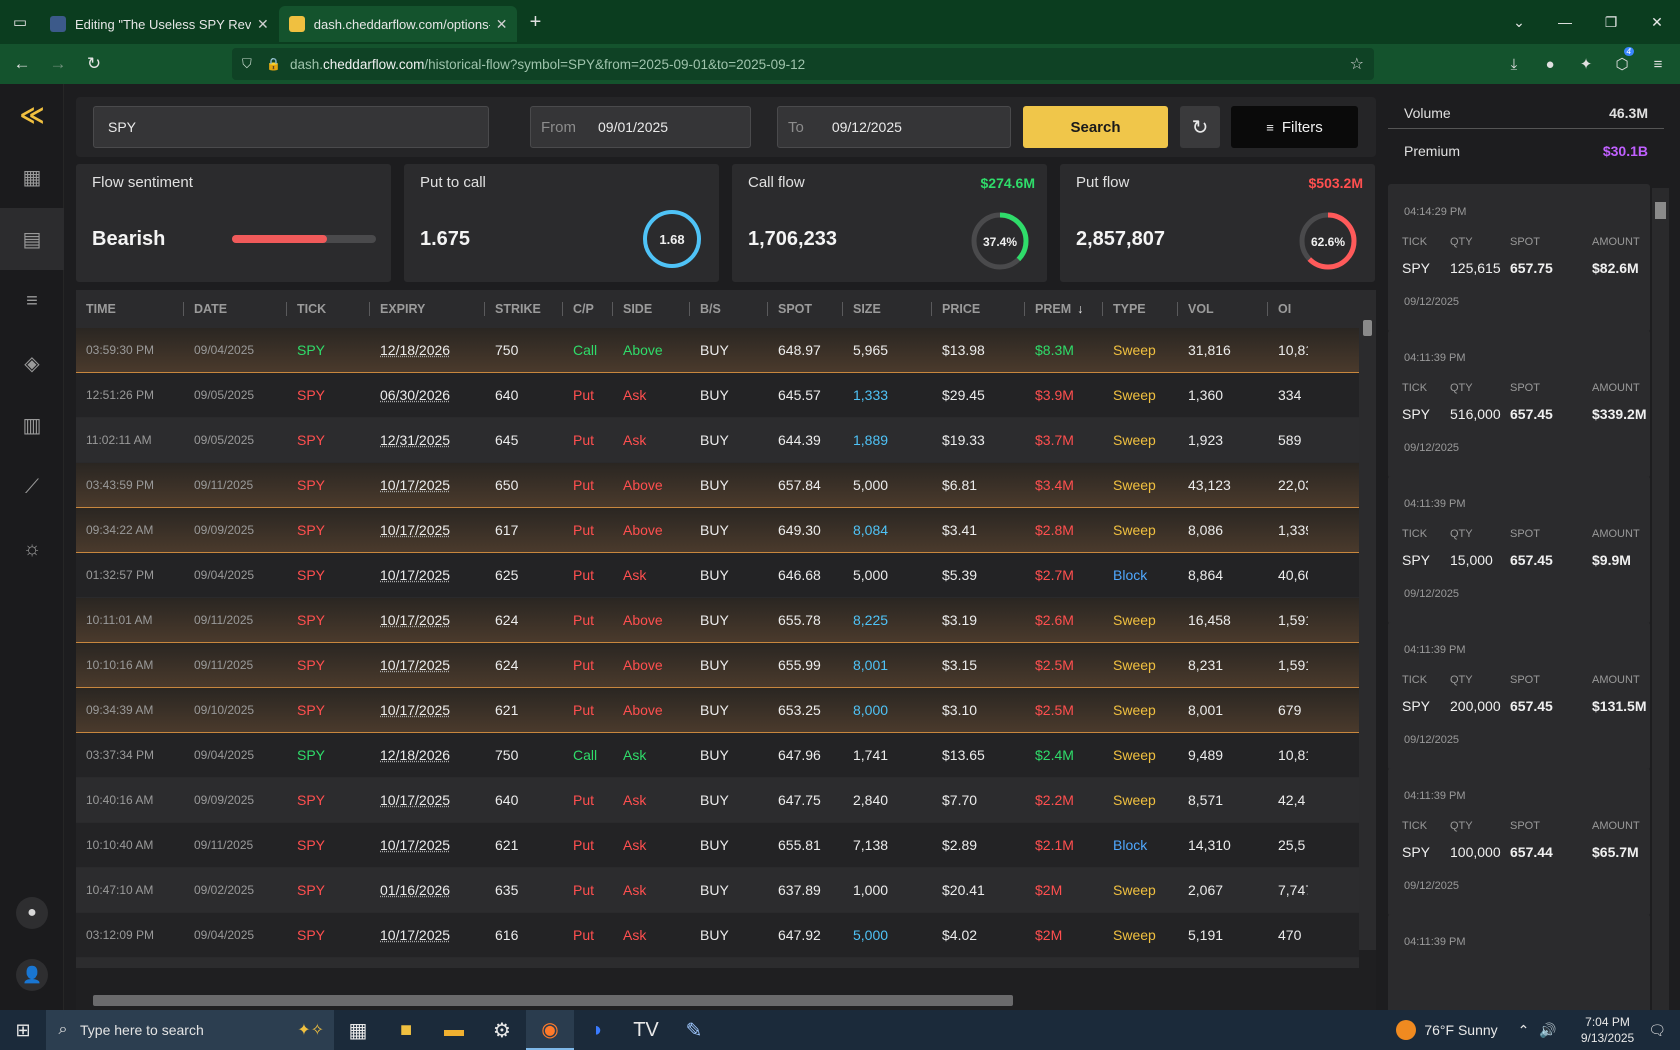  What do you see at coordinates (32, 548) in the screenshot?
I see `lightbulb-icon: ☼` at bounding box center [32, 548].